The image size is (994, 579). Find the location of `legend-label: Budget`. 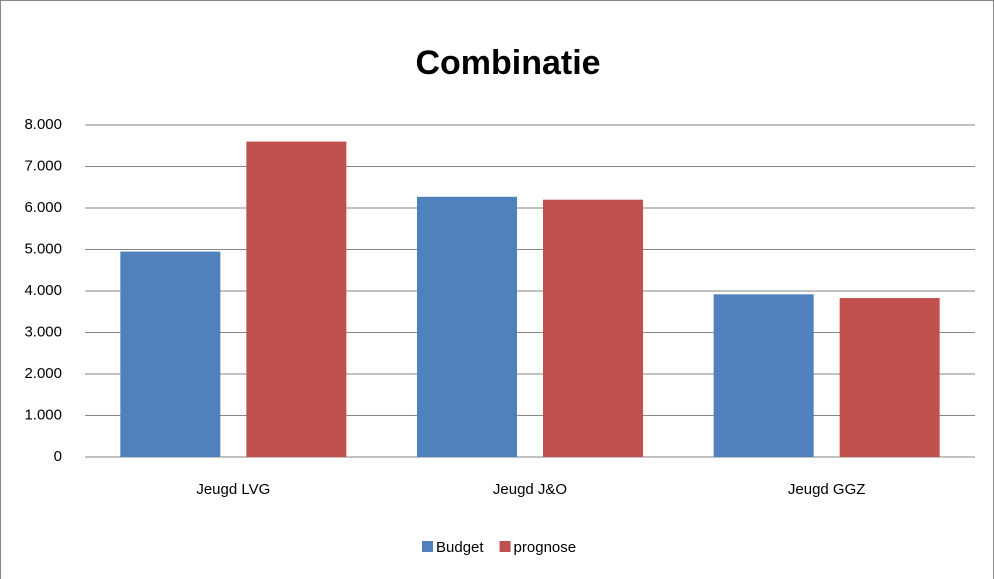

legend-label: Budget is located at coordinates (460, 547).